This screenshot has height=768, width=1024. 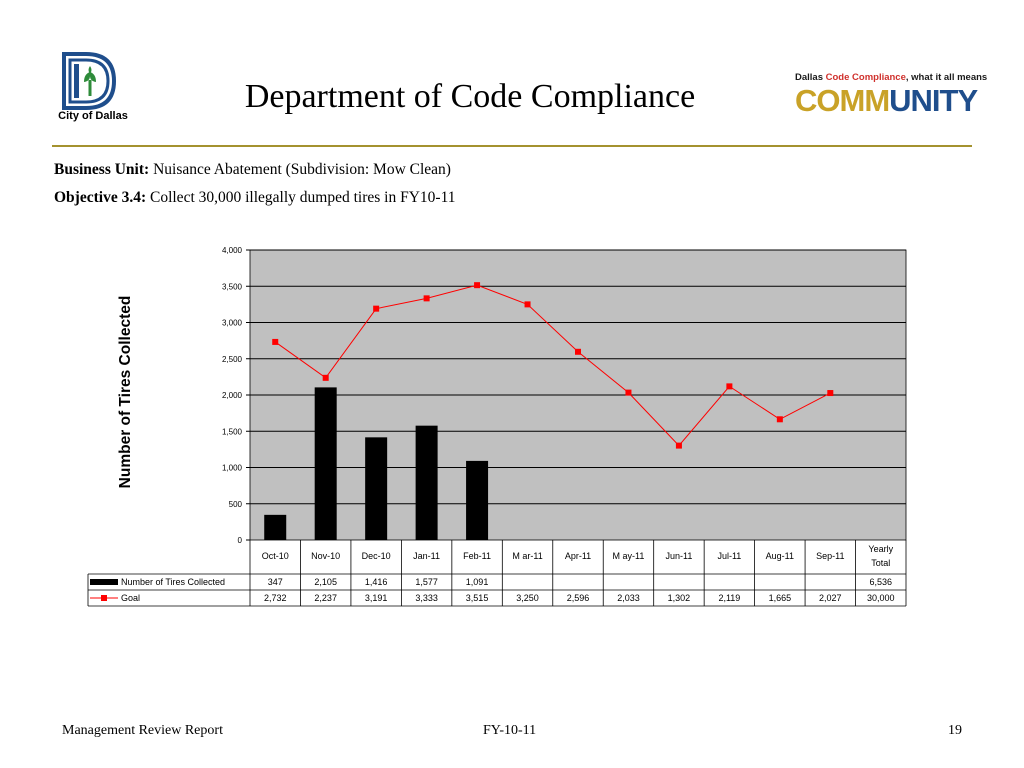 I want to click on goal-total-label: 30,000, so click(x=881, y=598).